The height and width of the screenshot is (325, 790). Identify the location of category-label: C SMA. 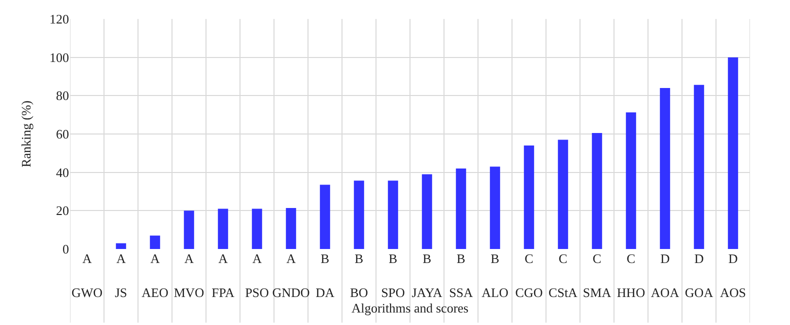
(597, 275).